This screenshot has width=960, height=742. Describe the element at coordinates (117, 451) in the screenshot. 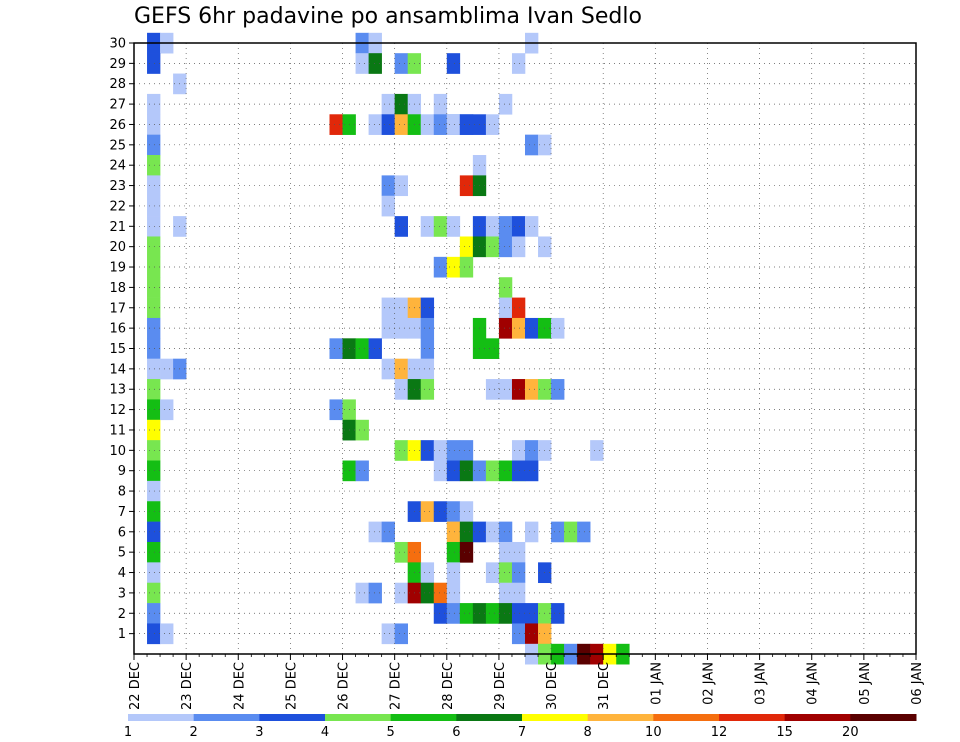

I see `y-tick-label: 10` at that location.